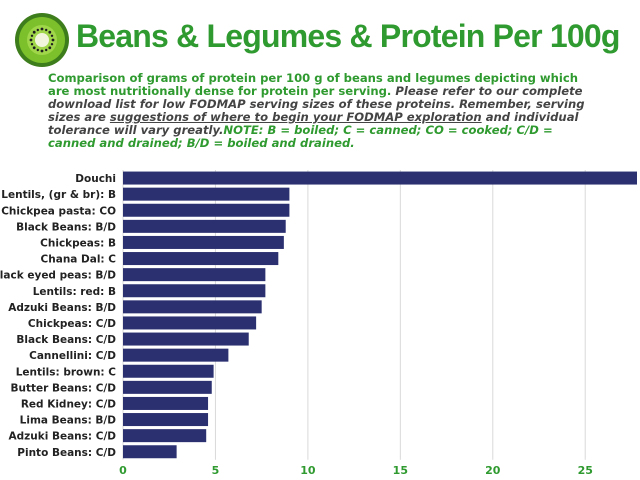 This screenshot has height=480, width=640. What do you see at coordinates (58, 195) in the screenshot?
I see `category-label: Lentils, (gr & br): B` at bounding box center [58, 195].